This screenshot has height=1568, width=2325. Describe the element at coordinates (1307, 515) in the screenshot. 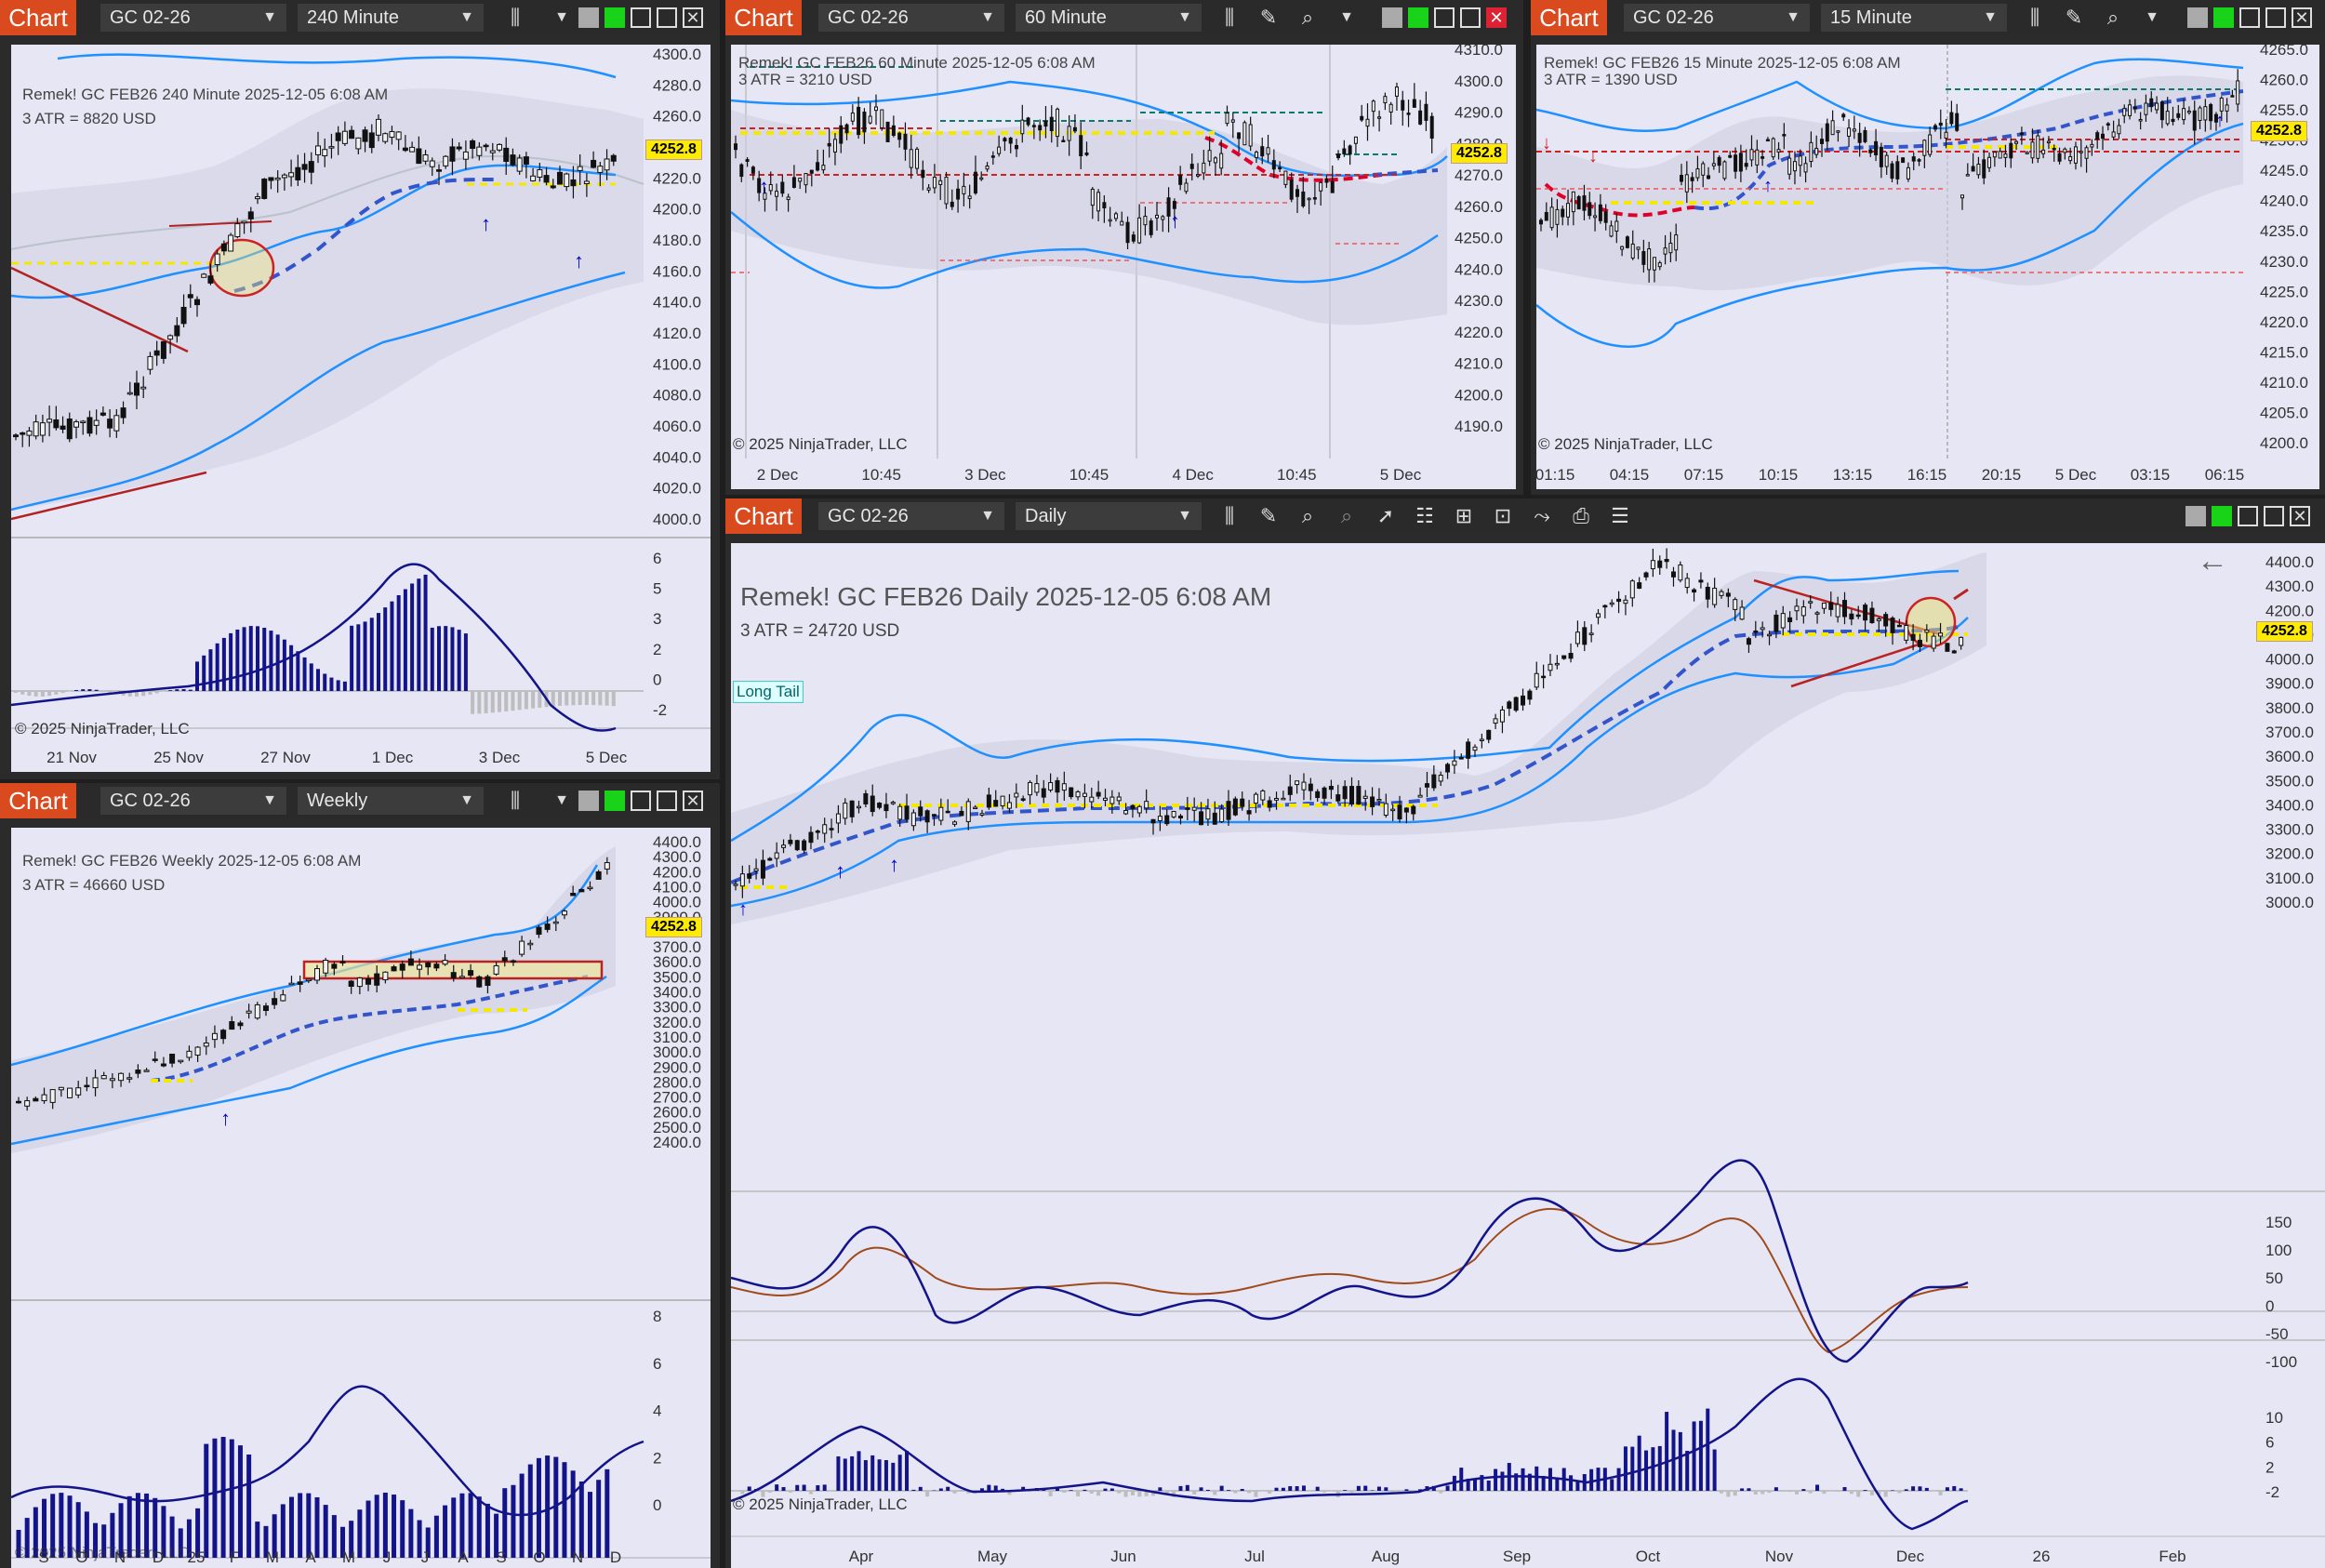

I see `zoom-in-icon: ⌕` at that location.